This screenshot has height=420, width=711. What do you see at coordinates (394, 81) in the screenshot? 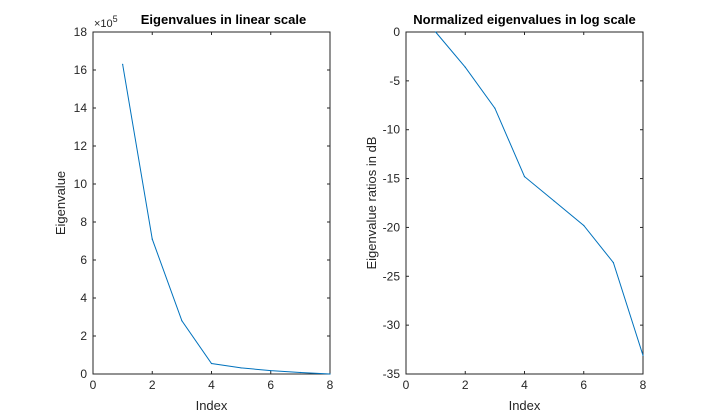
I see `y-tick-label: -5` at bounding box center [394, 81].